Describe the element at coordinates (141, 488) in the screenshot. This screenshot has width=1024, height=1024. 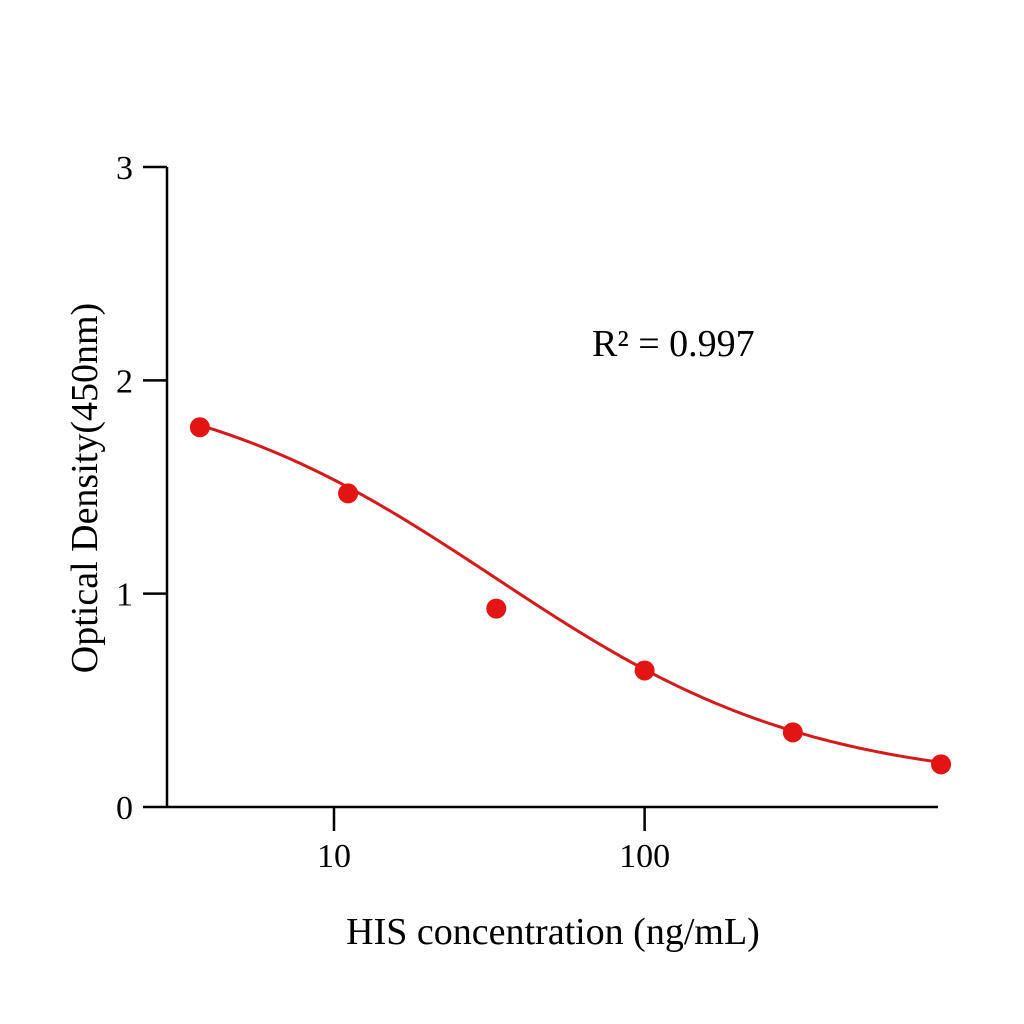
I see `y-axis-ticks: 0 1 2 3` at that location.